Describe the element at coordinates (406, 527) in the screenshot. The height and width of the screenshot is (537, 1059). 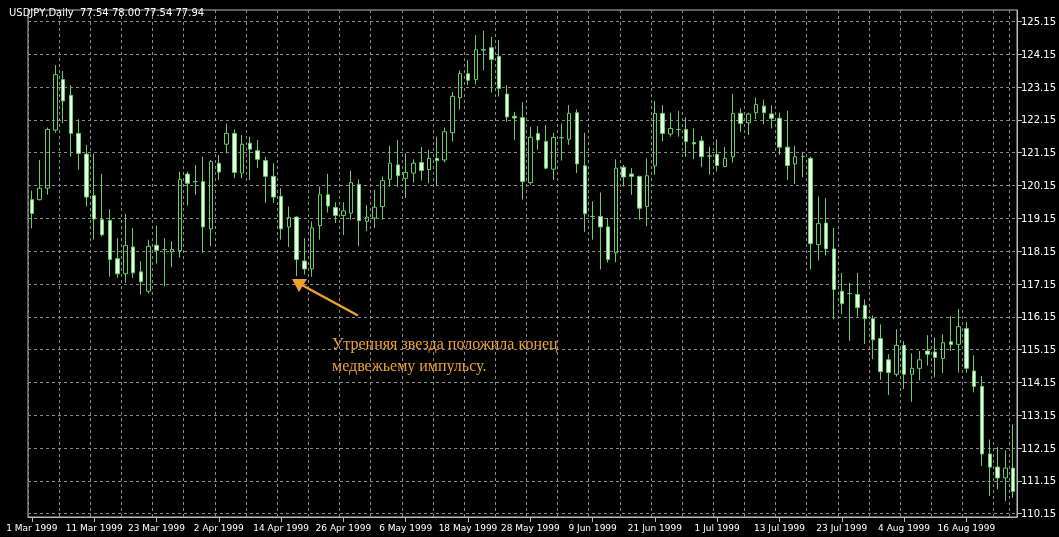
I see `x-tick-label: 6 May 1999` at that location.